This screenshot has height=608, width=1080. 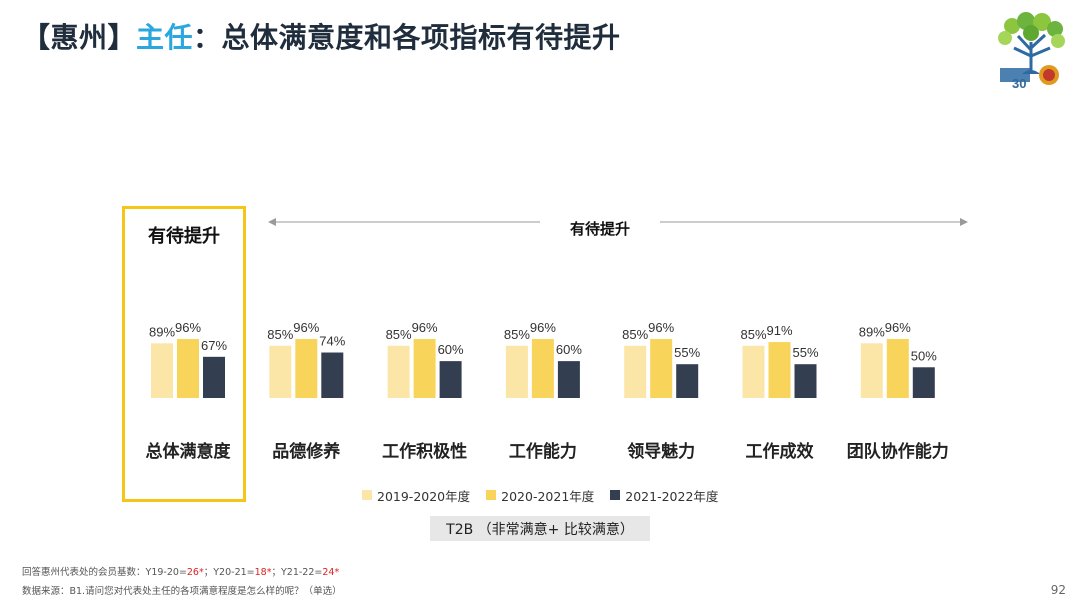 I want to click on data-label-2020-cat-6: 96%, so click(x=898, y=327).